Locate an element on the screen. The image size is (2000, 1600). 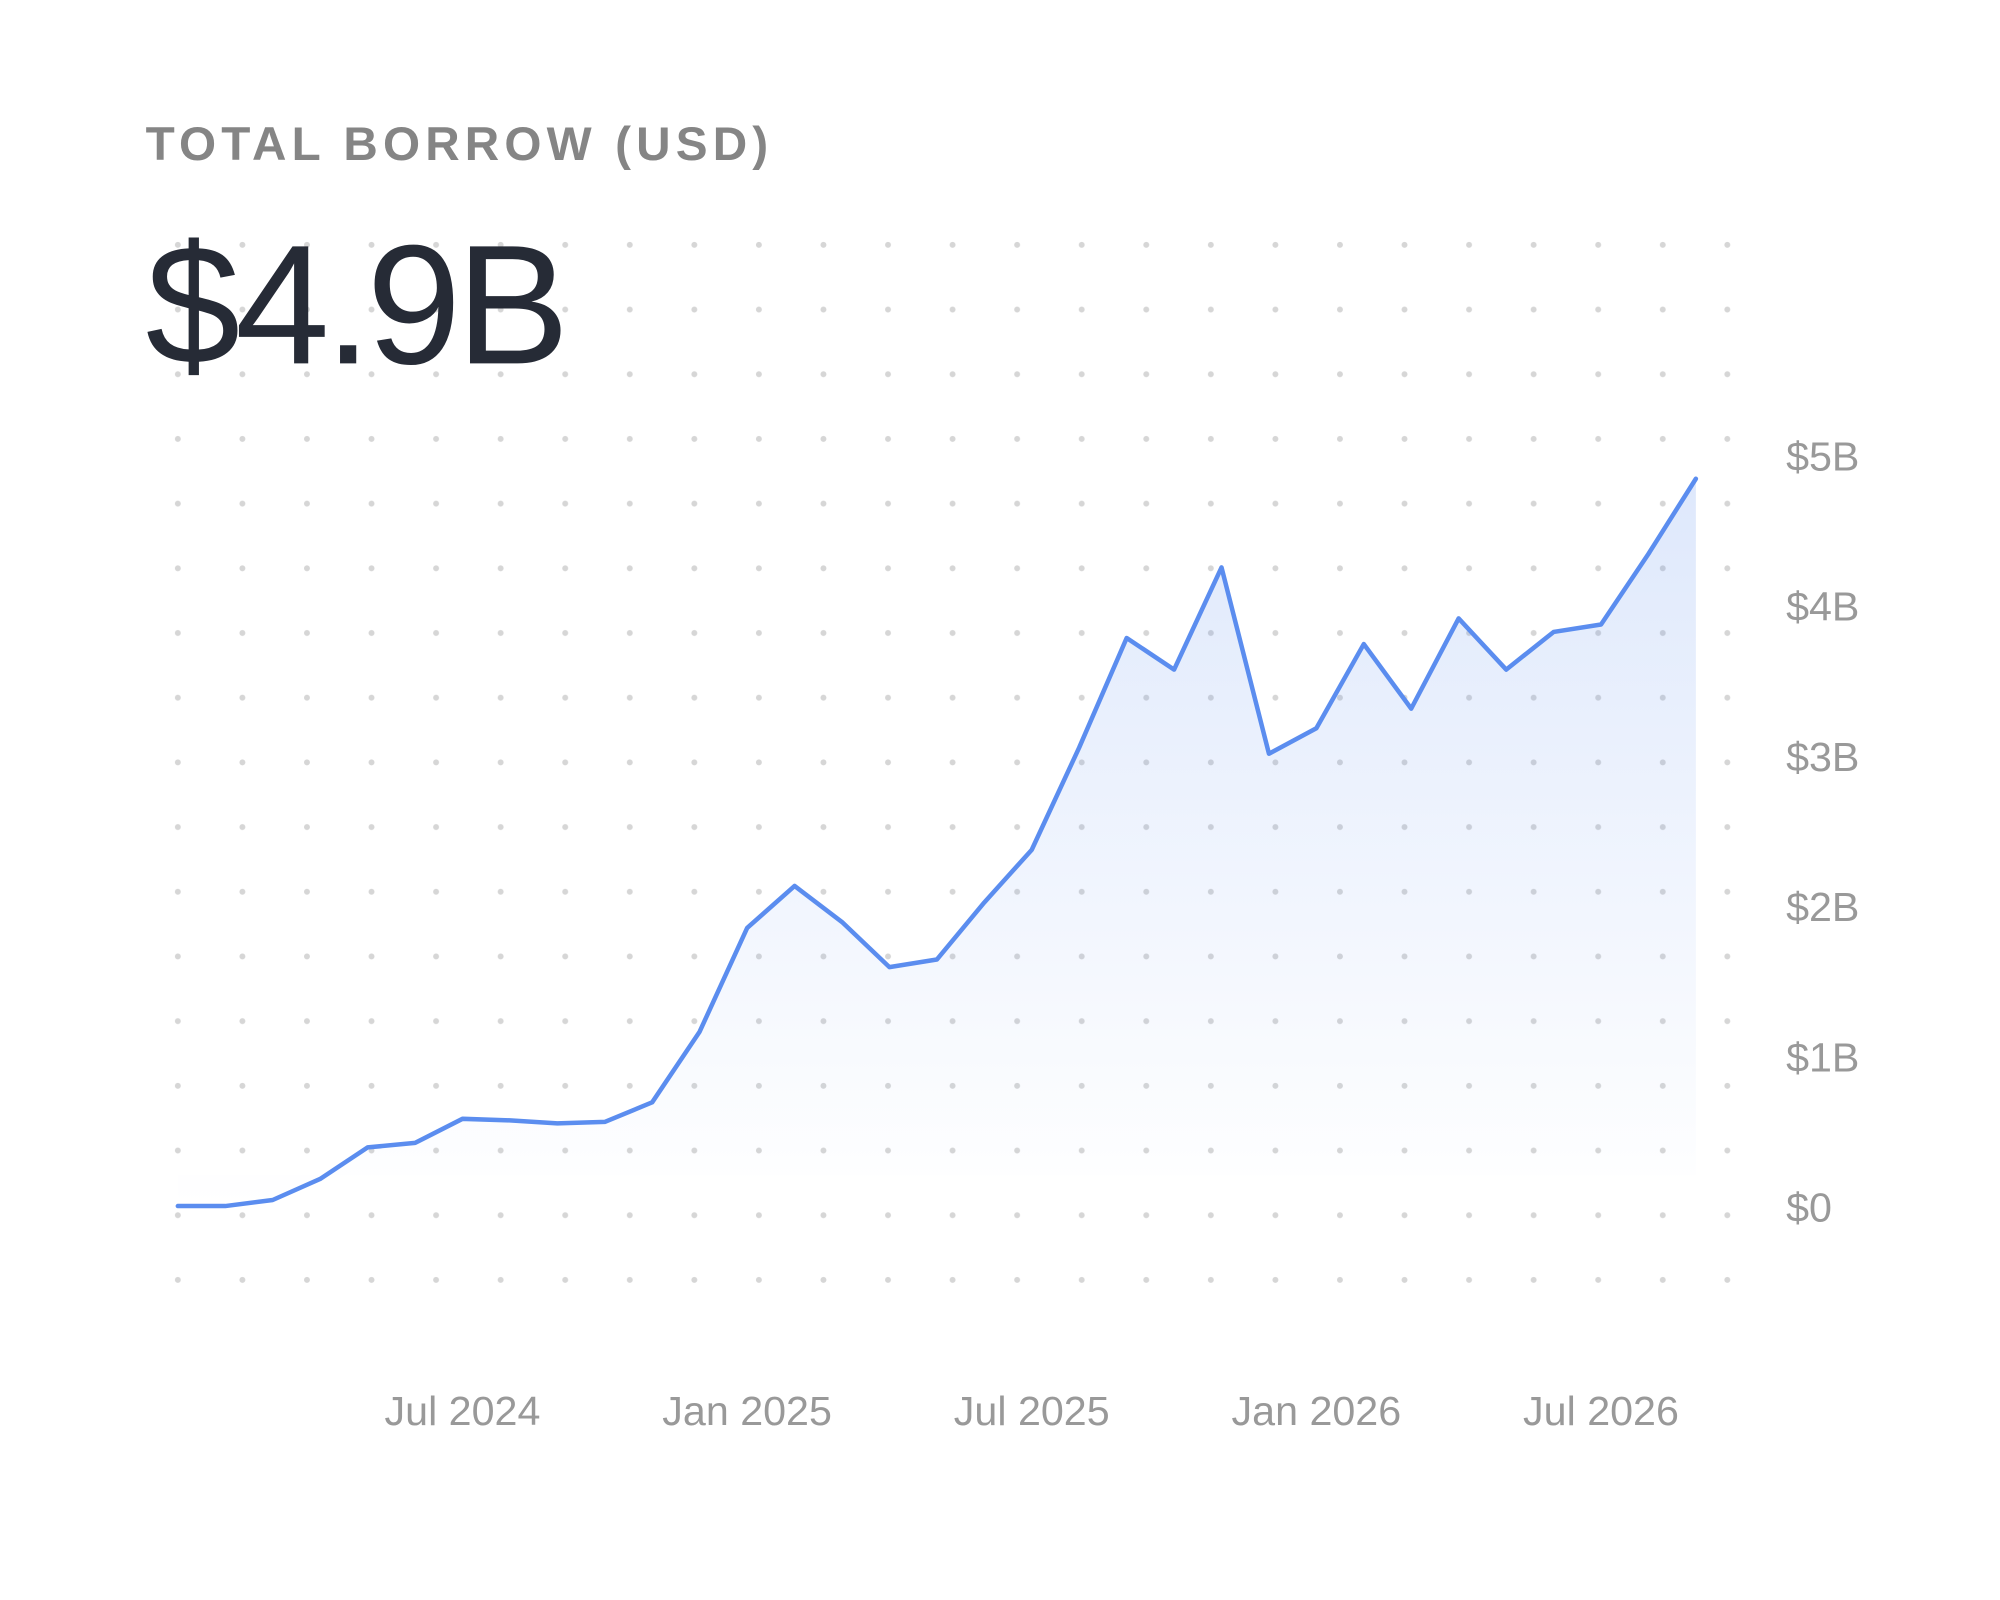
x-tick-label: Jan 2025 is located at coordinates (747, 1411).